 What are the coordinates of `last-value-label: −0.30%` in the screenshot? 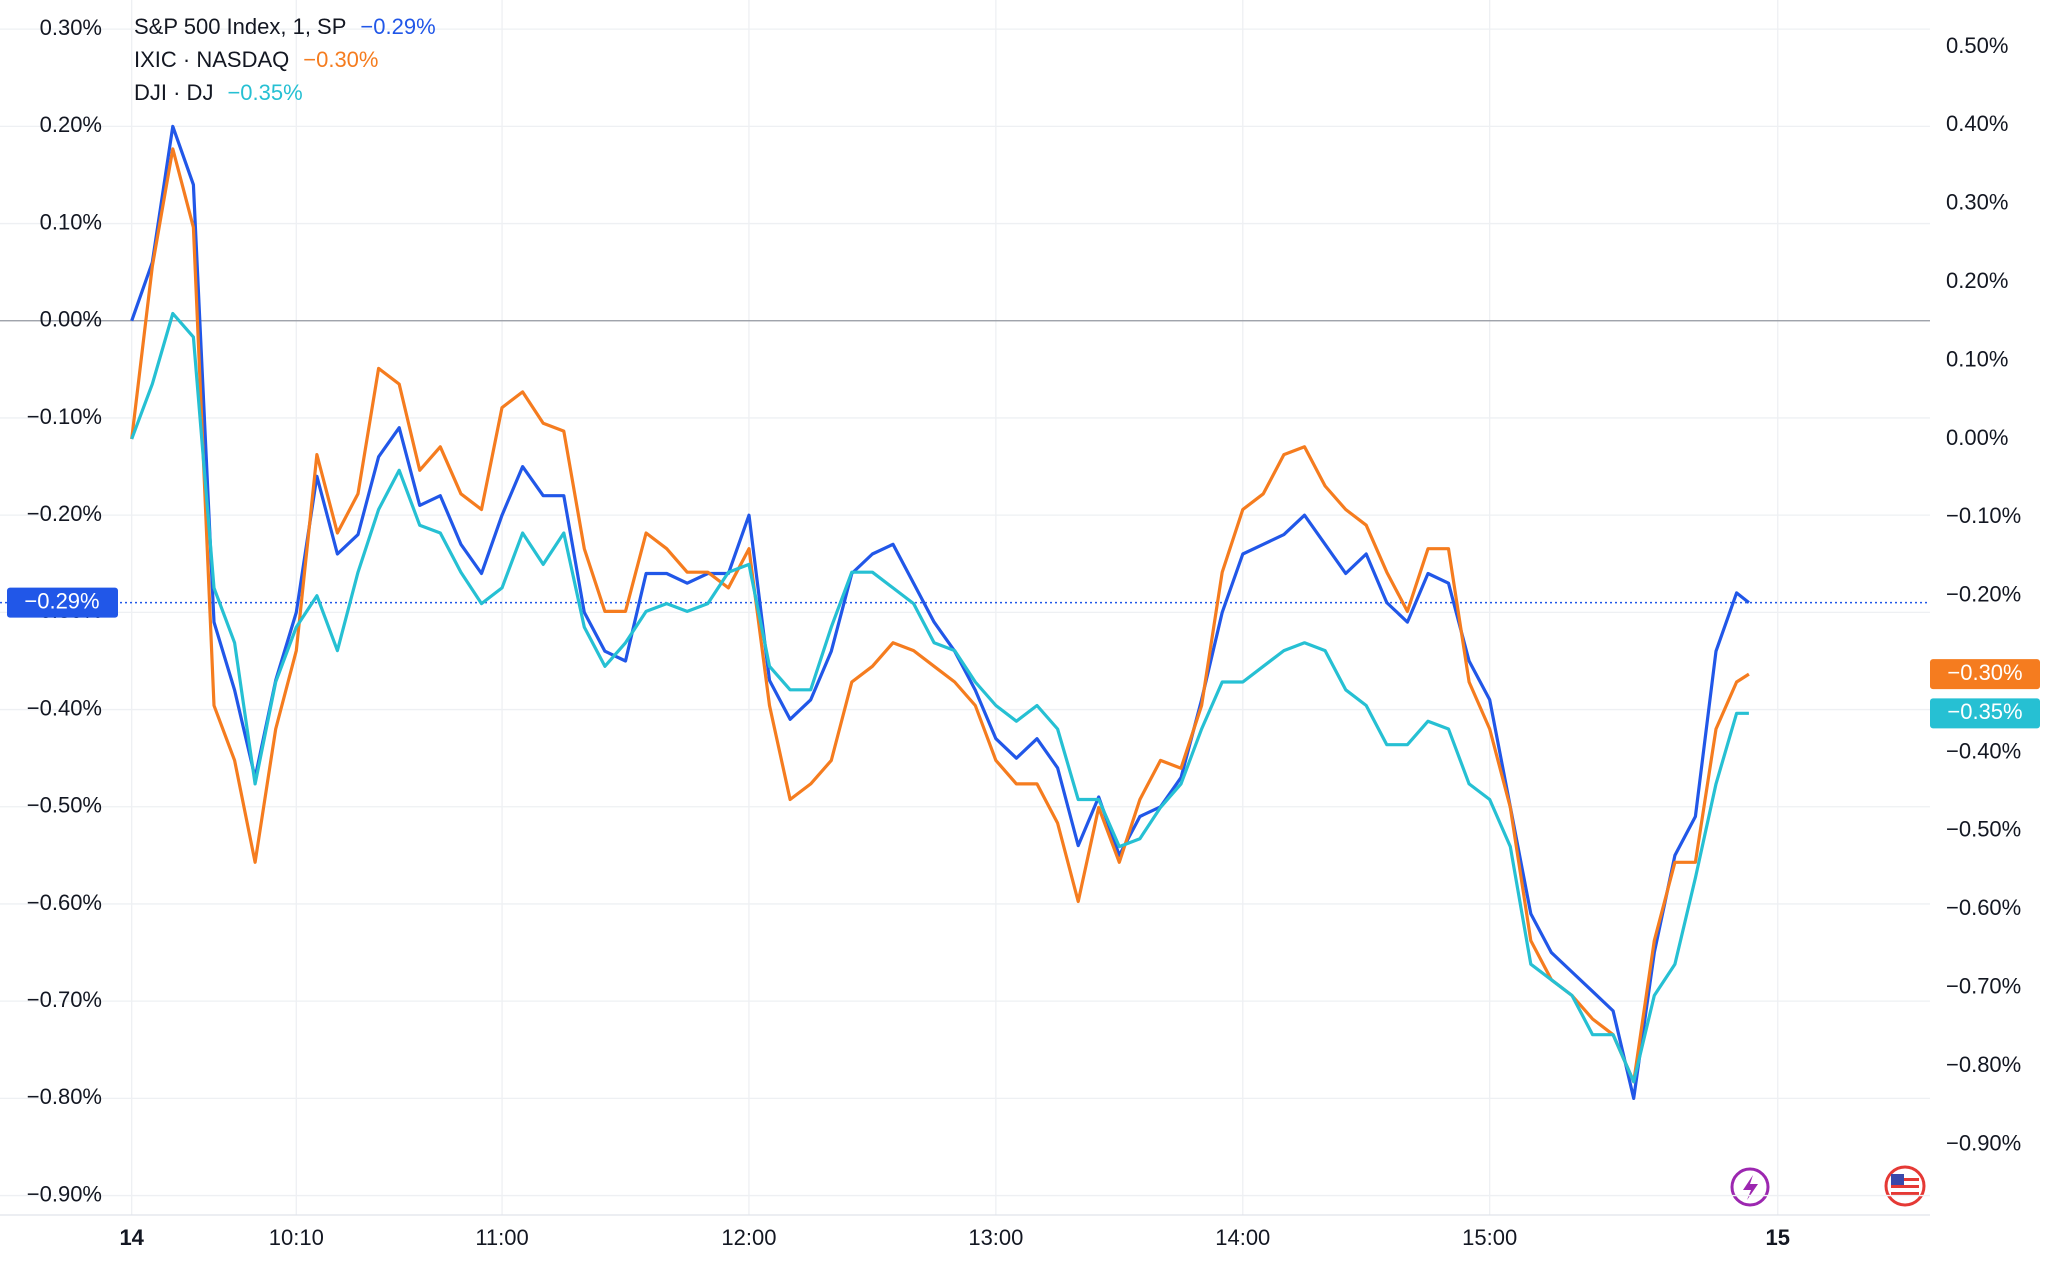 It's located at (1984, 672).